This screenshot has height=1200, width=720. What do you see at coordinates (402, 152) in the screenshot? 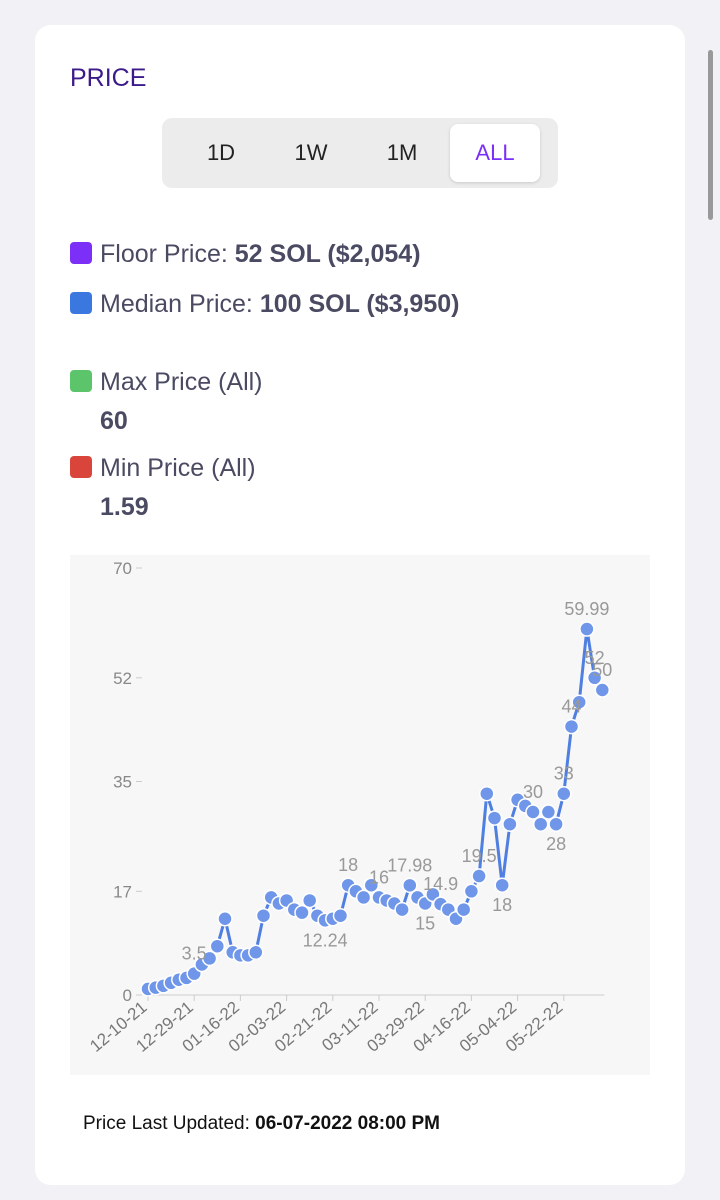
I see `tab: 1M` at bounding box center [402, 152].